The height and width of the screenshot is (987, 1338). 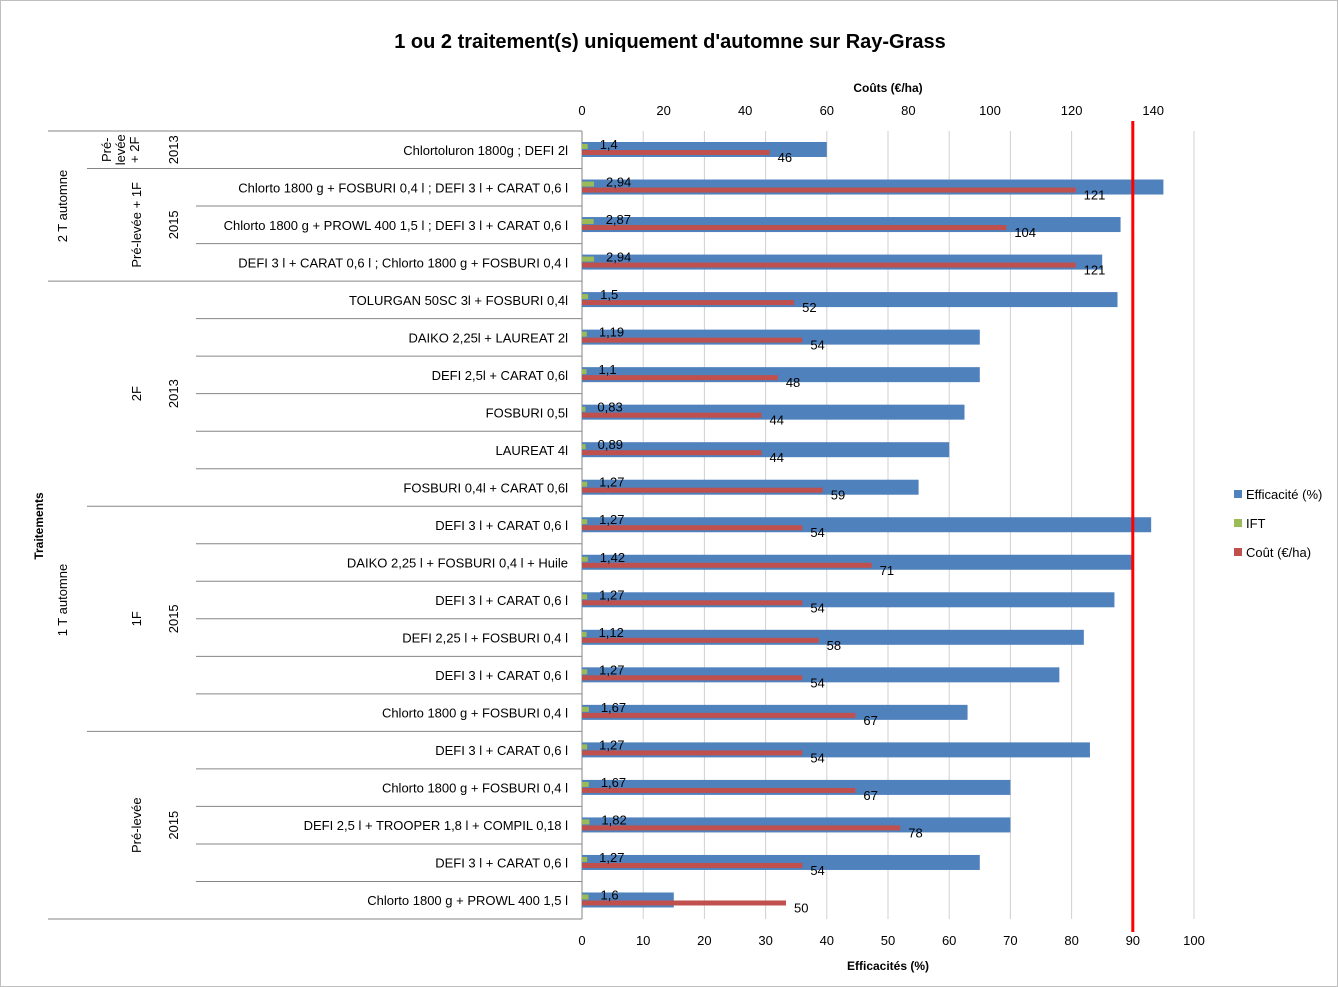 What do you see at coordinates (527, 412) in the screenshot?
I see `category-label: FOSBURI 0,5l` at bounding box center [527, 412].